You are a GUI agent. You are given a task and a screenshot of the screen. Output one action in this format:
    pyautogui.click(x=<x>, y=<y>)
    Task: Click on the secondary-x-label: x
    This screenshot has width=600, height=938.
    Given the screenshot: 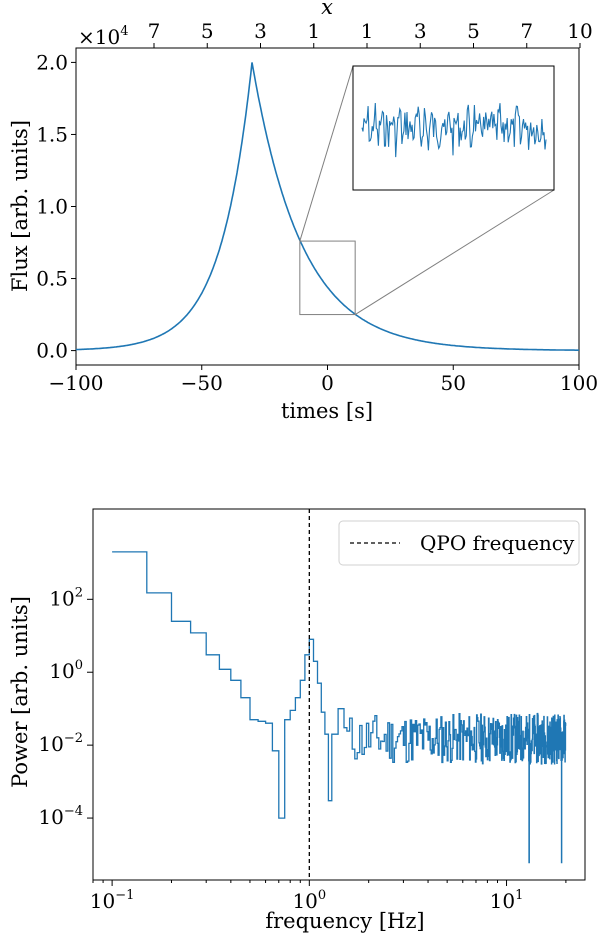 What is the action you would take?
    pyautogui.click(x=327, y=9)
    